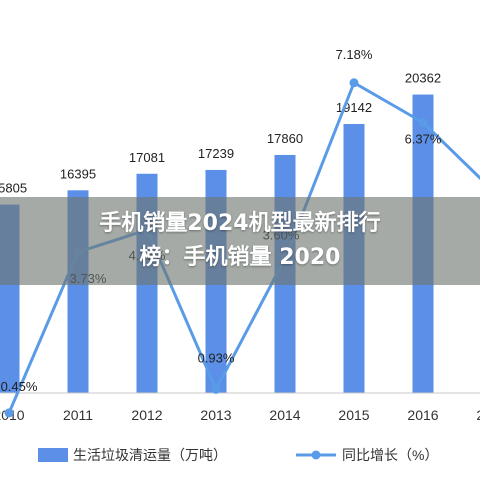 Image resolution: width=480 pixels, height=480 pixels. Describe the element at coordinates (147, 157) in the screenshot. I see `bar-label-2012: 17081` at that location.